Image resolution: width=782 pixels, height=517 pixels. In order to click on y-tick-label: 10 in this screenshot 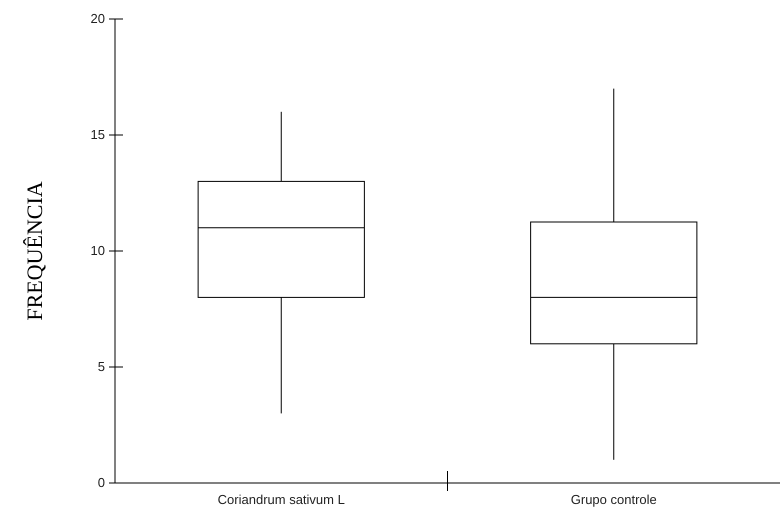, I will do `click(97, 250)`.